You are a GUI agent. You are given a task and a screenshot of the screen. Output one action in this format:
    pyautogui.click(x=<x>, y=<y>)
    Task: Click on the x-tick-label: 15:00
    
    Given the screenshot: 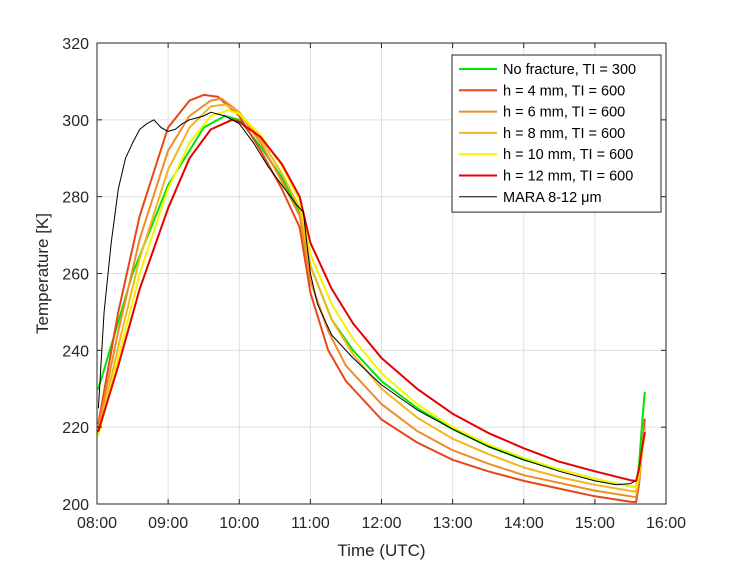 What is the action you would take?
    pyautogui.click(x=595, y=523)
    